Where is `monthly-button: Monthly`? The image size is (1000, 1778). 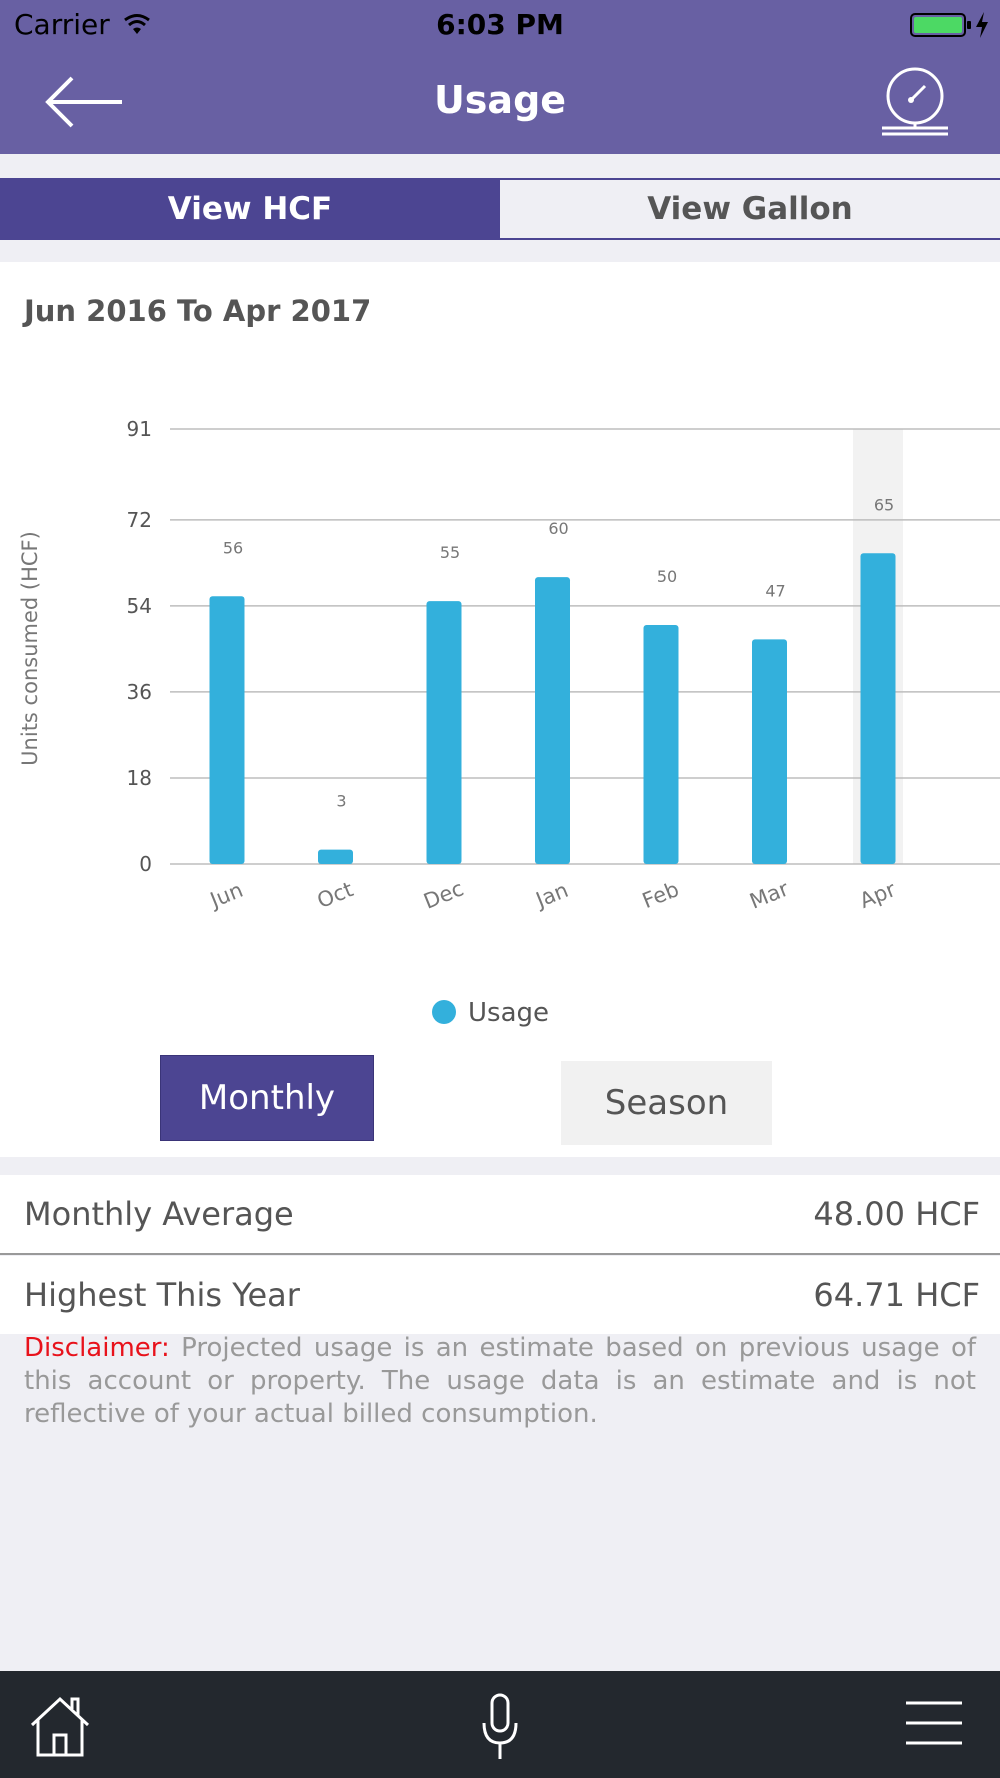
monthly-button: Monthly is located at coordinates (267, 1098).